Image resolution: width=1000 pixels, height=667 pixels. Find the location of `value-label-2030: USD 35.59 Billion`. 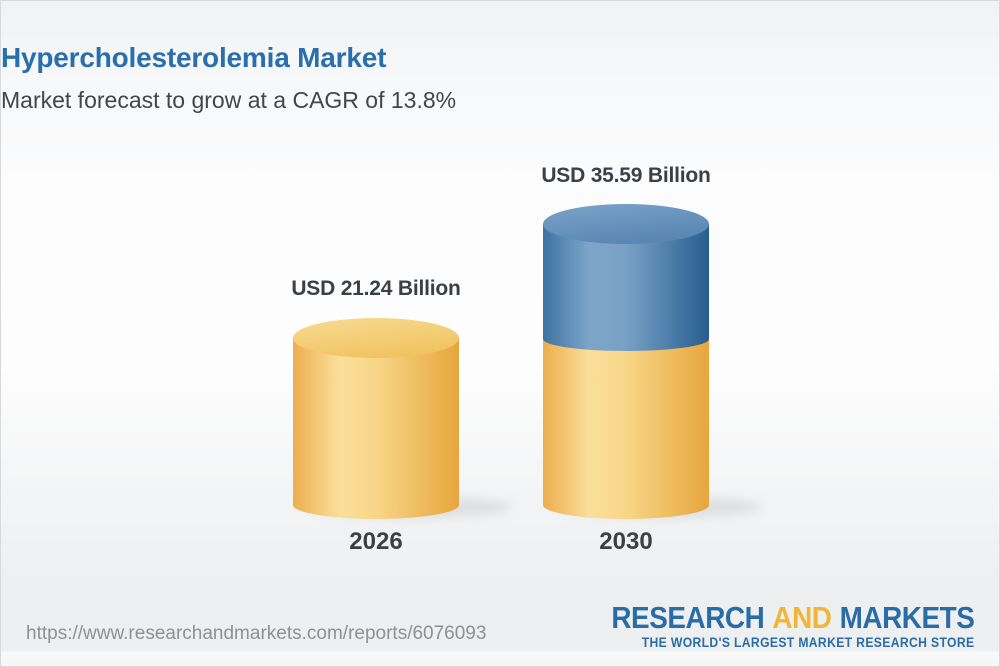

value-label-2030: USD 35.59 Billion is located at coordinates (626, 175).